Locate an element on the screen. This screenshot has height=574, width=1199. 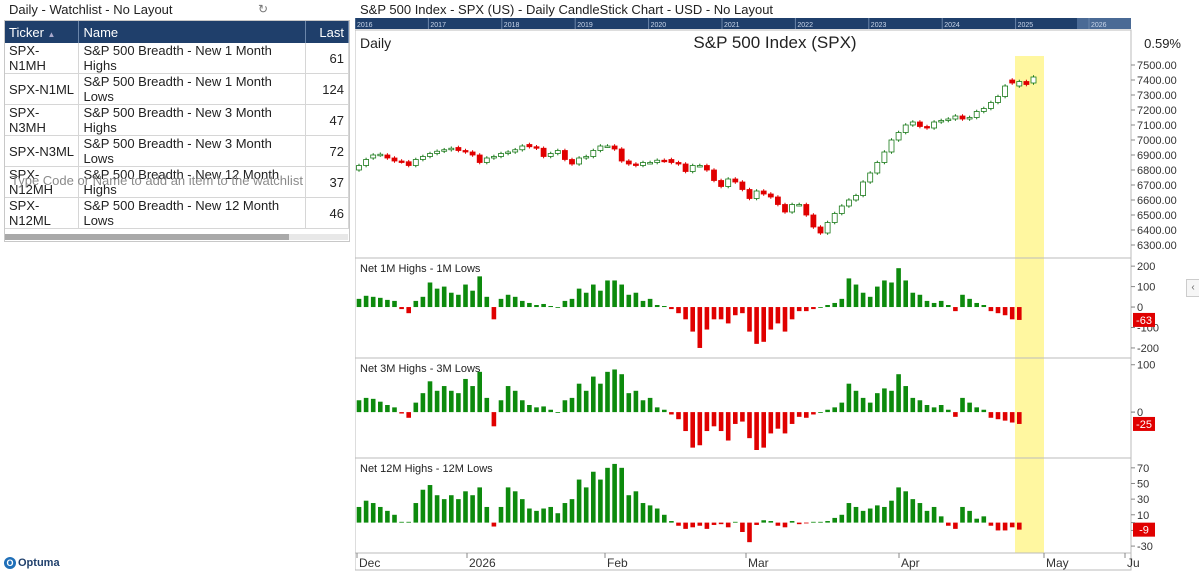
ticker-cell: SPX-N12MH is located at coordinates (42, 182).